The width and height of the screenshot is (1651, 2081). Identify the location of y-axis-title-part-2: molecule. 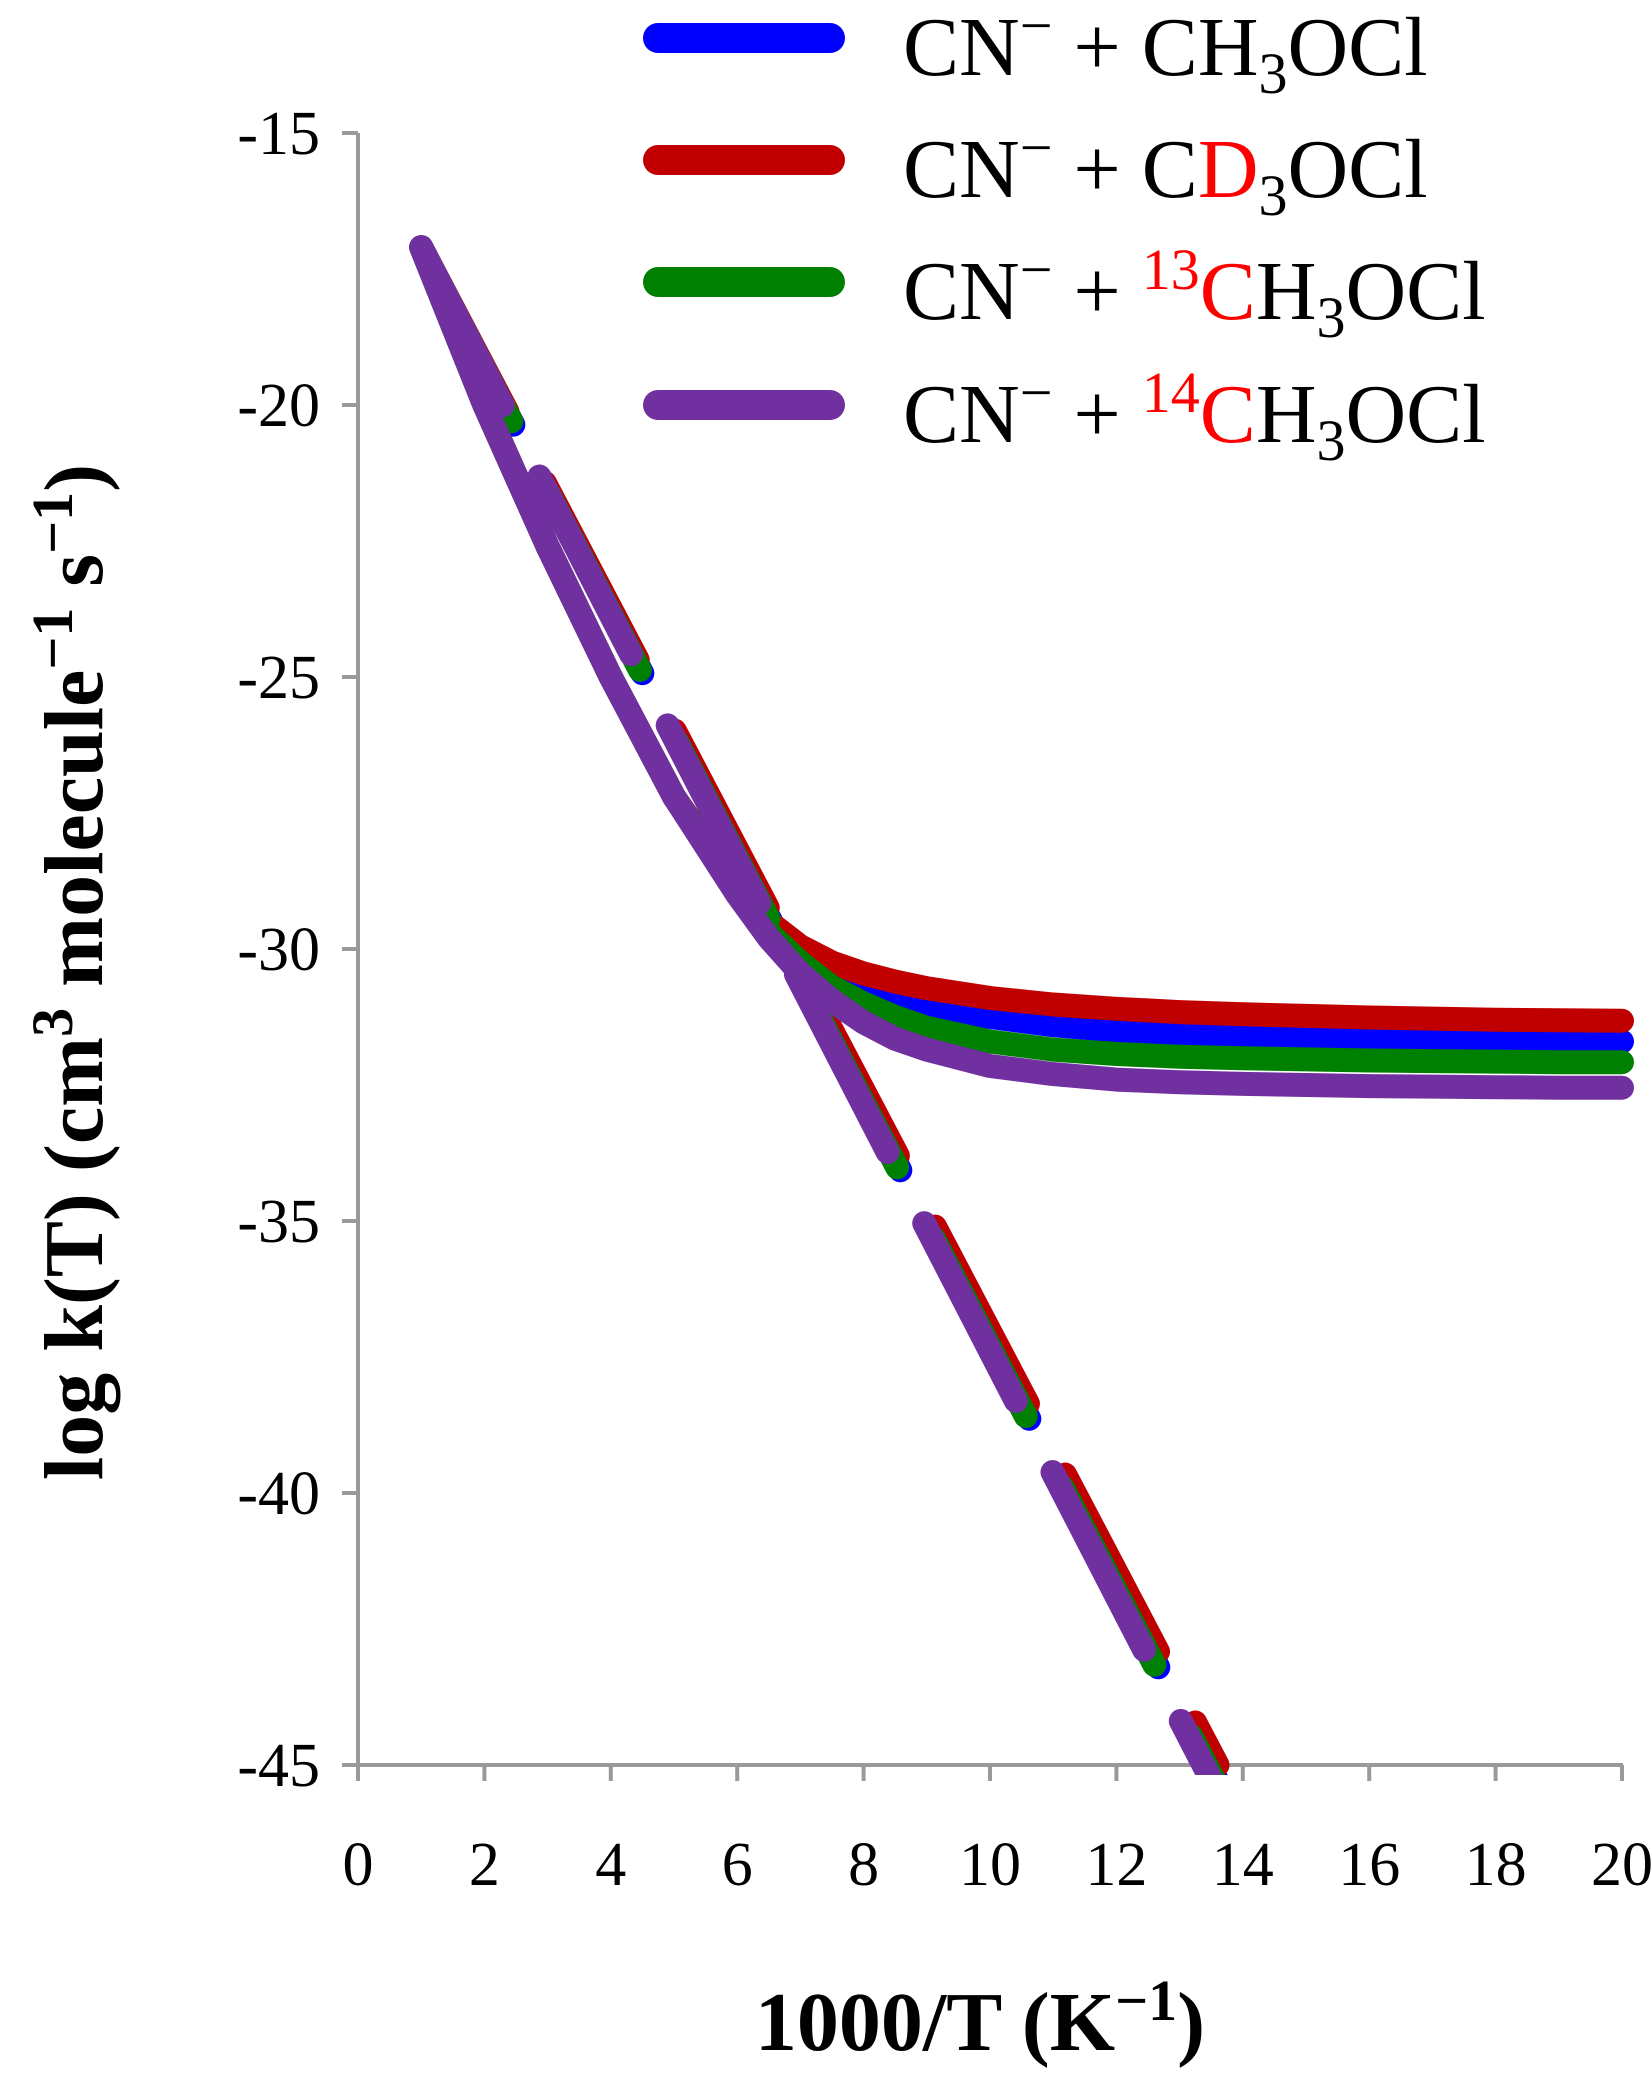
(74, 839).